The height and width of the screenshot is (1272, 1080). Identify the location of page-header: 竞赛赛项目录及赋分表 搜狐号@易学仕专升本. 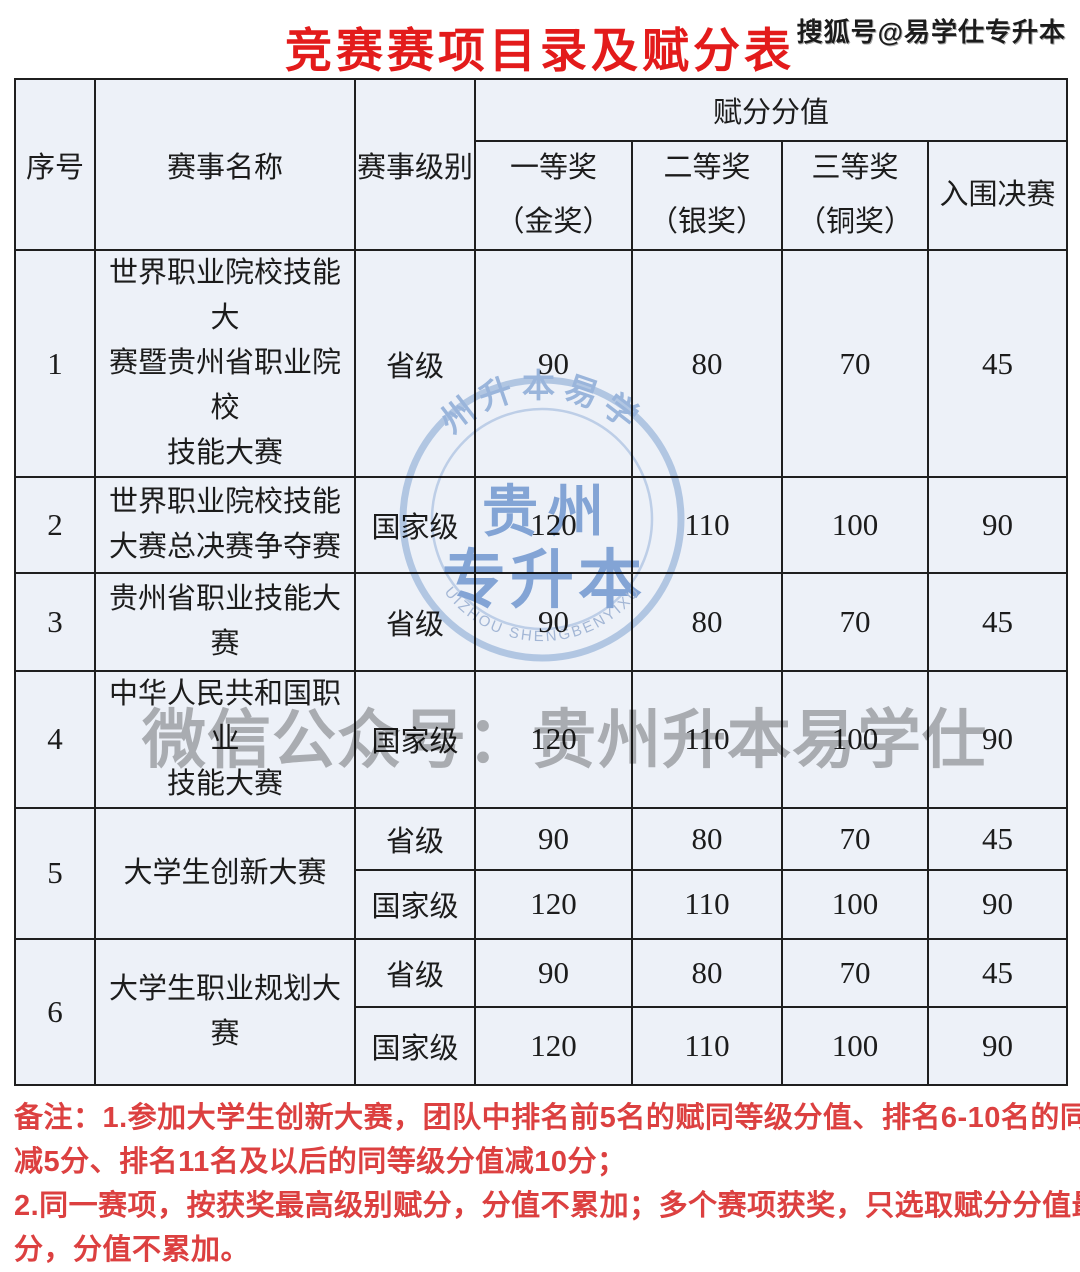
(540, 39).